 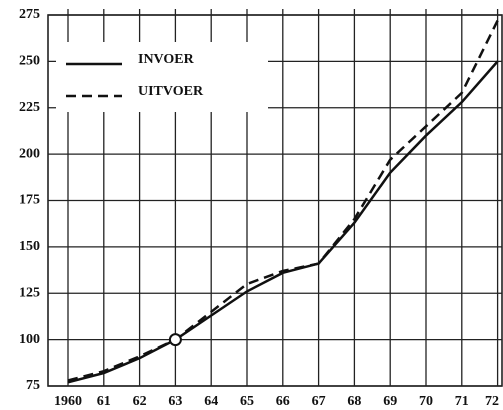 What do you see at coordinates (171, 91) in the screenshot?
I see `legend-label: UITVOER` at bounding box center [171, 91].